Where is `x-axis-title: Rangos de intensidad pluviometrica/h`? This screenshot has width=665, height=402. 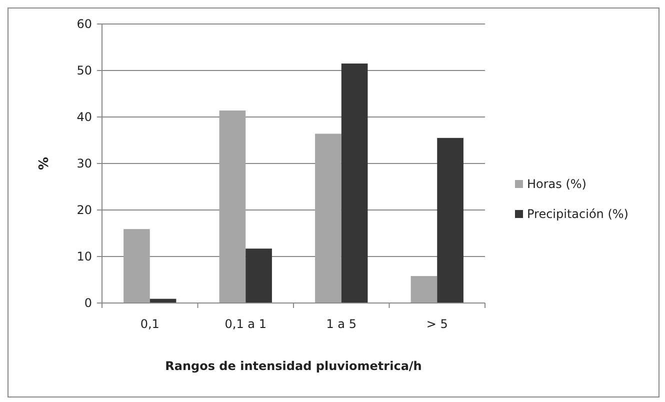 x-axis-title: Rangos de intensidad pluviometrica/h is located at coordinates (293, 366).